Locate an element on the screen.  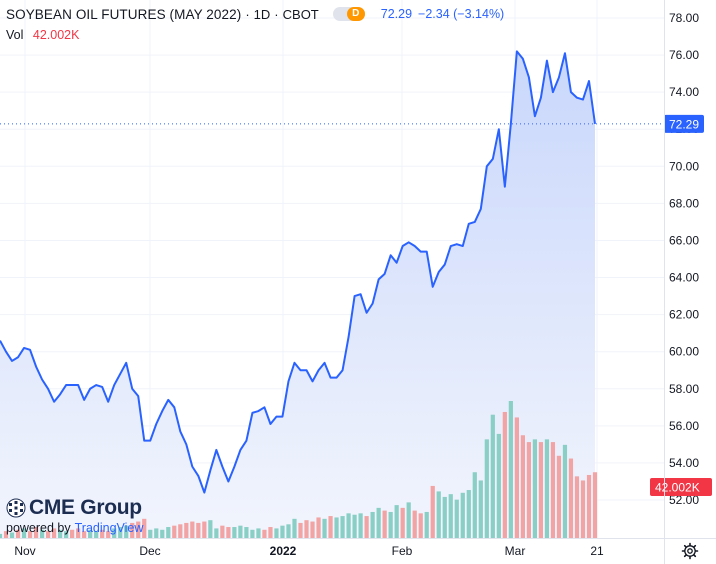
y-tick-label: 58.00 is located at coordinates (684, 389).